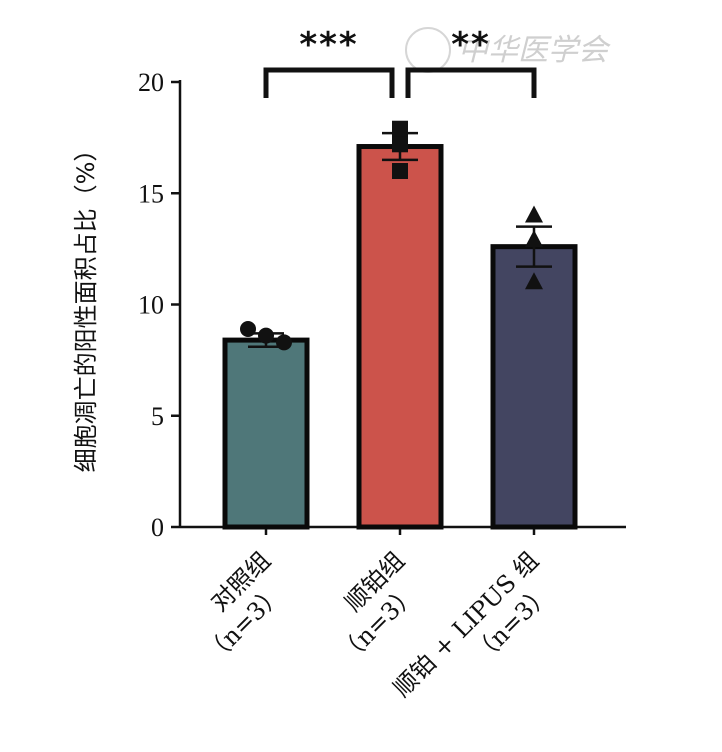 The image size is (722, 752). I want to click on category-label: 对照组（n=3）, so click(244, 607).